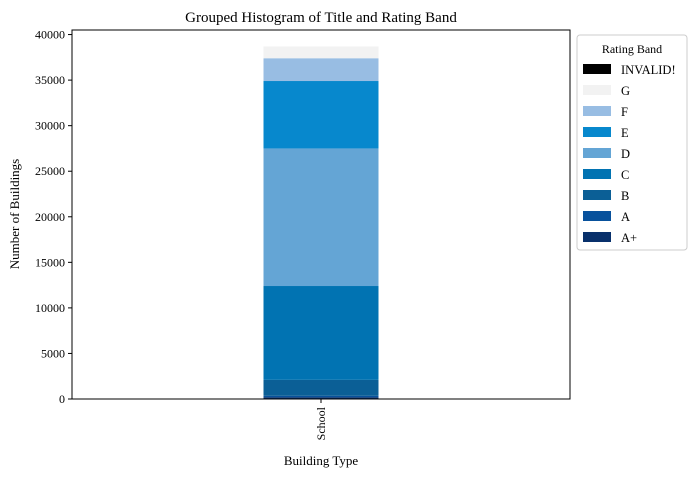  I want to click on x-tick-label: School, so click(321, 423).